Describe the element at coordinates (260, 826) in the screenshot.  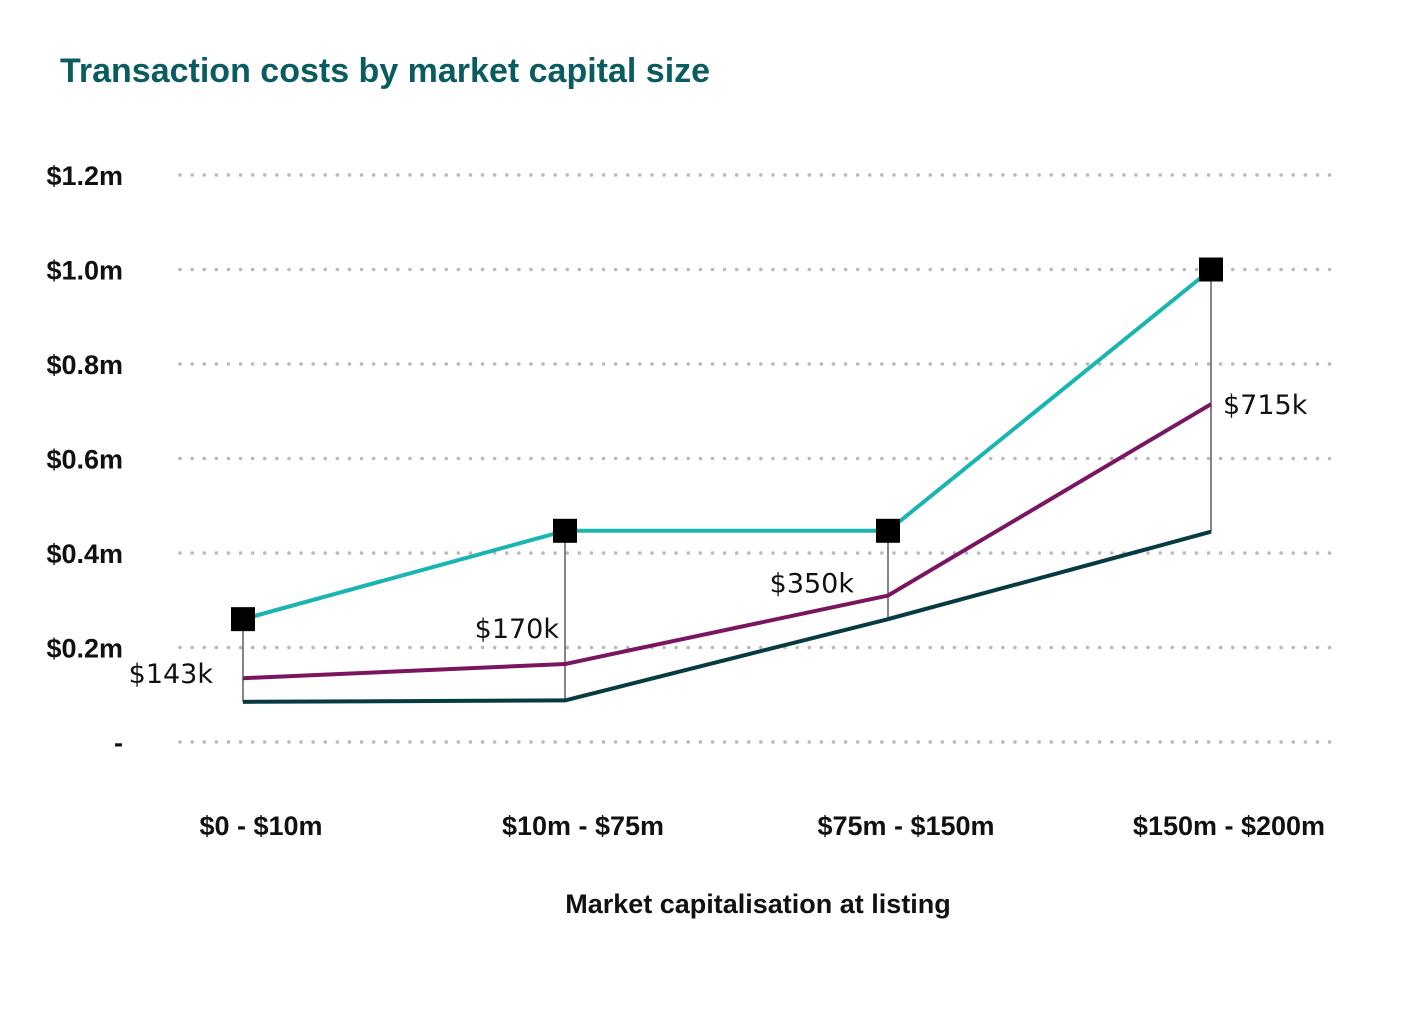
I see `x-tick-label: $0 - $10m` at that location.